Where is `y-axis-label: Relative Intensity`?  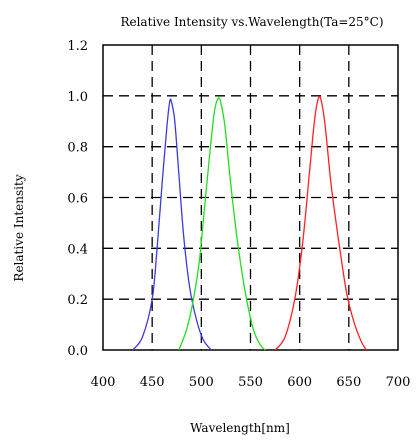
y-axis-label: Relative Intensity is located at coordinates (19, 227).